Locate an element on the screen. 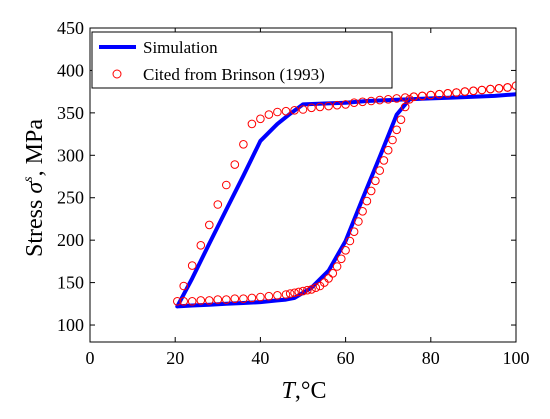 This screenshot has width=550, height=419. x-tick-label: 0 is located at coordinates (90, 358).